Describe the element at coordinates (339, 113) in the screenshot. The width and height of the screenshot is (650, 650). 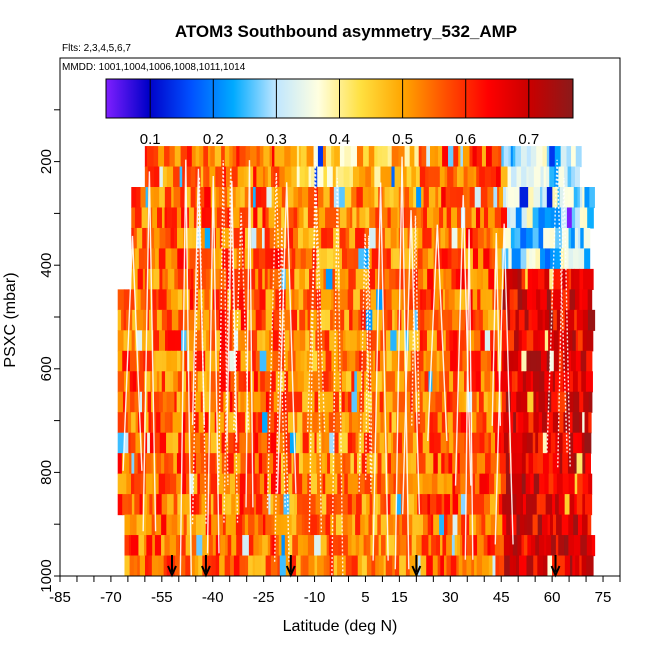
I see `colorbar: 0.1 0.2 0.3 0.4 0.5 0.6 0.7` at that location.